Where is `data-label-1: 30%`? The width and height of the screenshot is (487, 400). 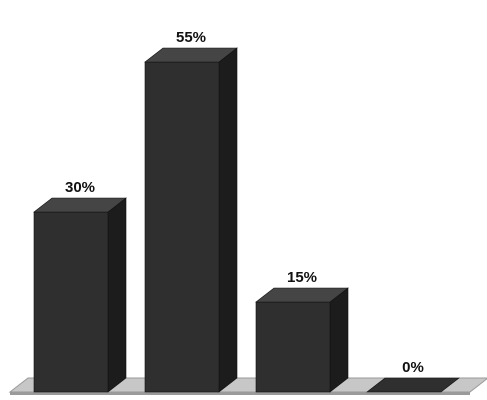 data-label-1: 30% is located at coordinates (80, 187).